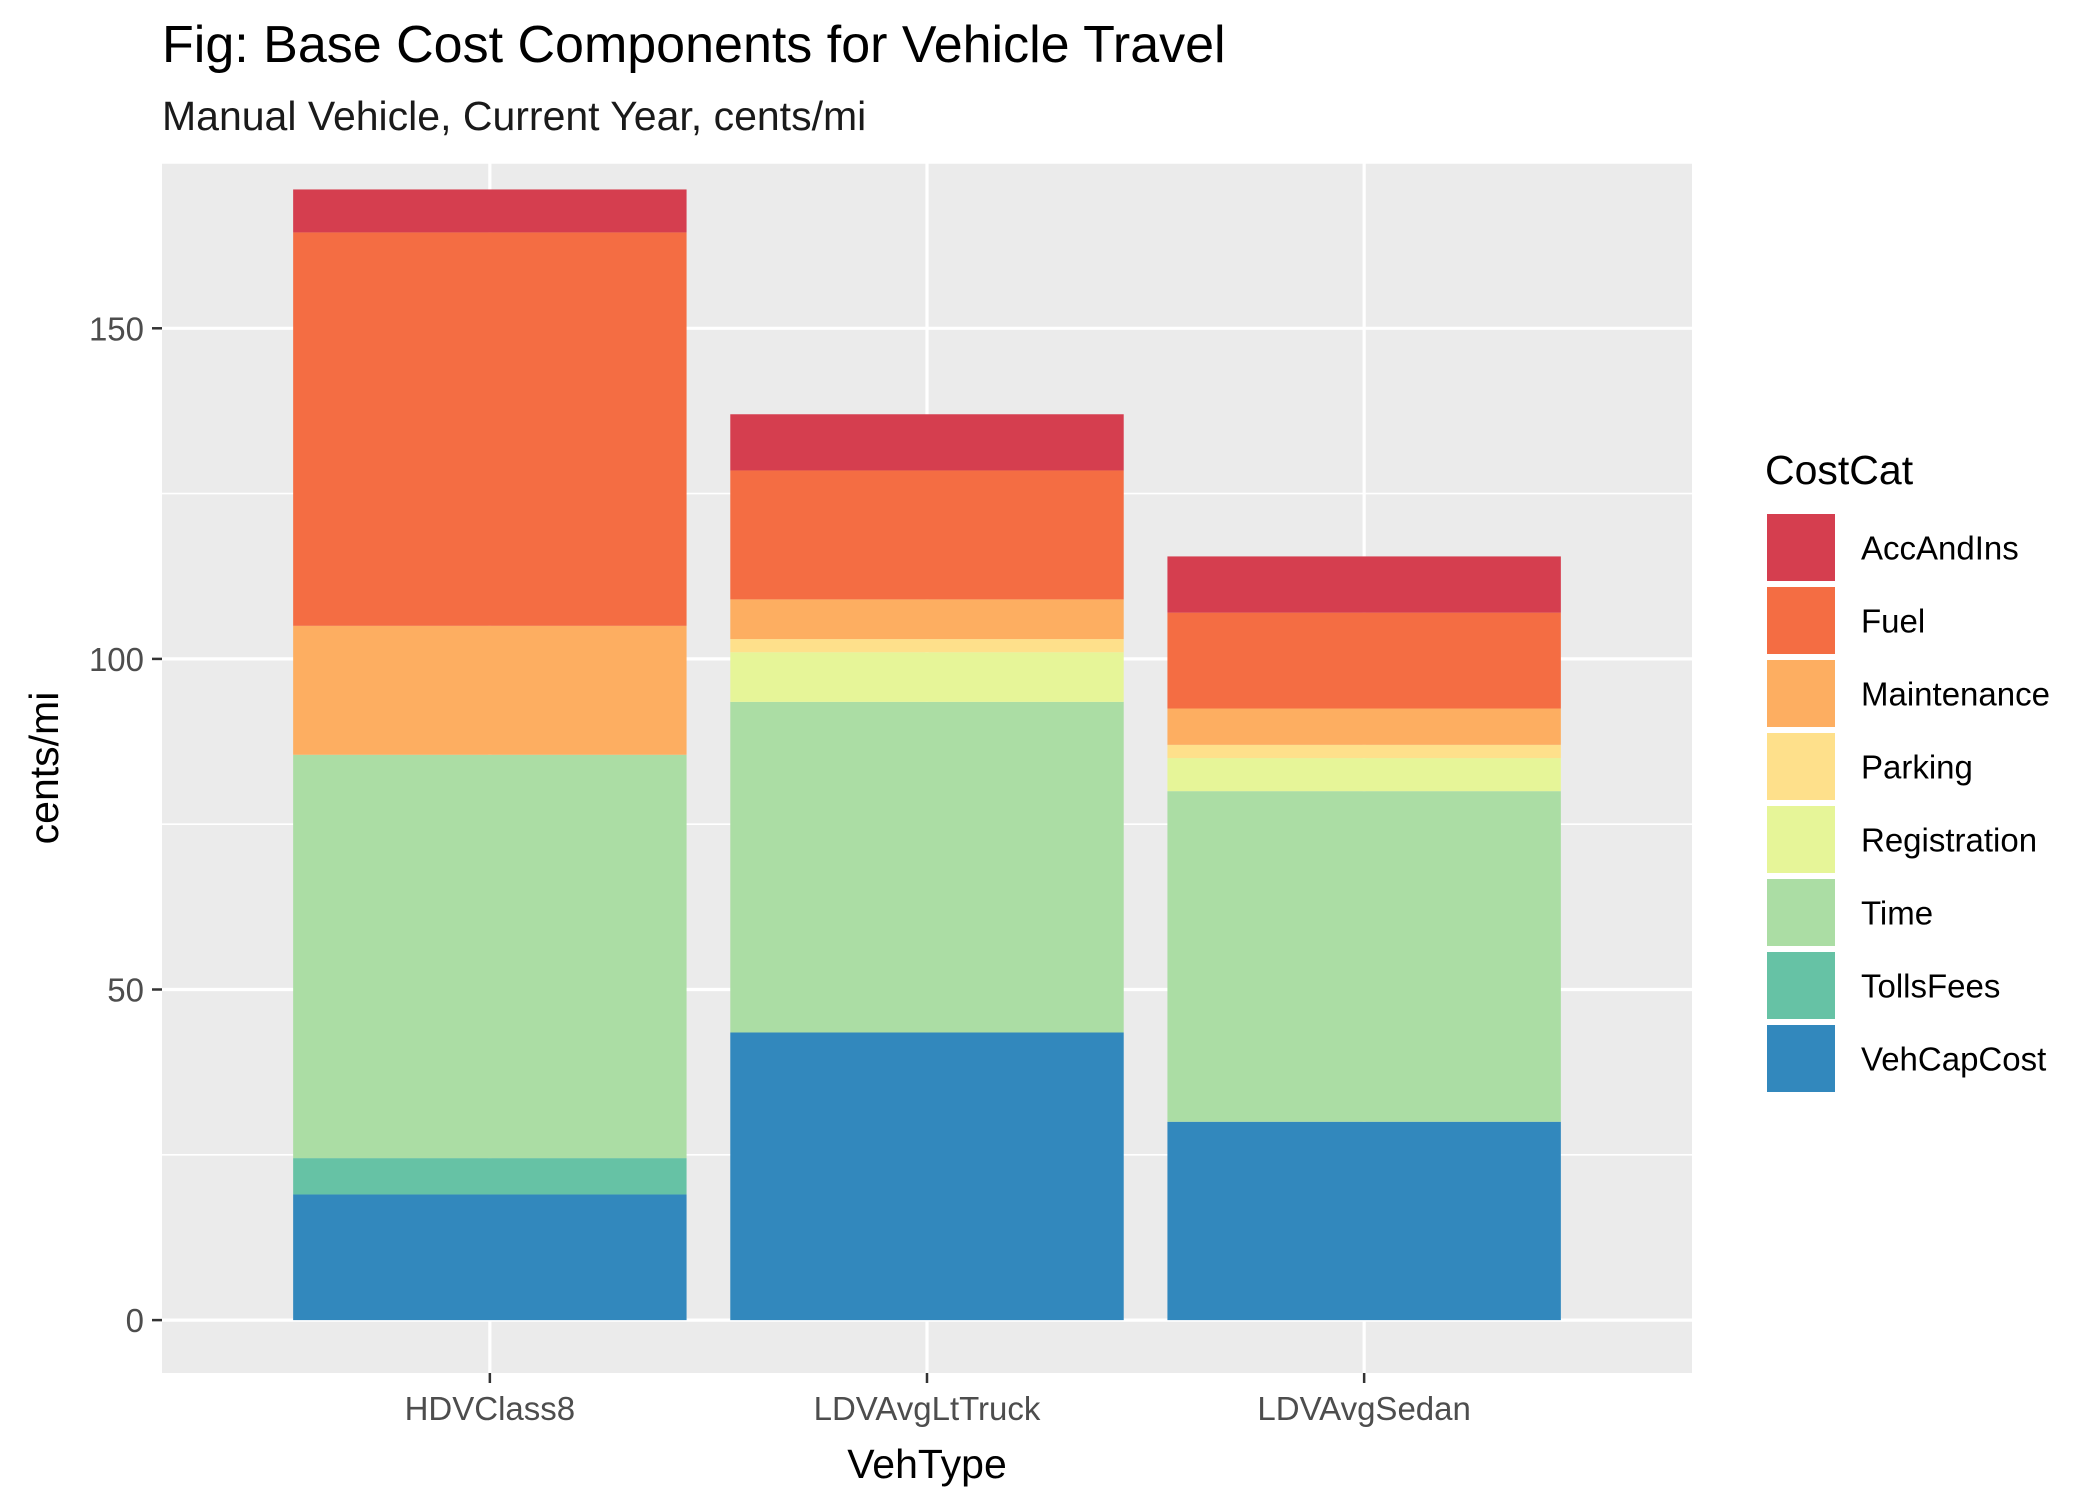 This screenshot has width=2100, height=1500. I want to click on y-tick-label: 50, so click(125, 990).